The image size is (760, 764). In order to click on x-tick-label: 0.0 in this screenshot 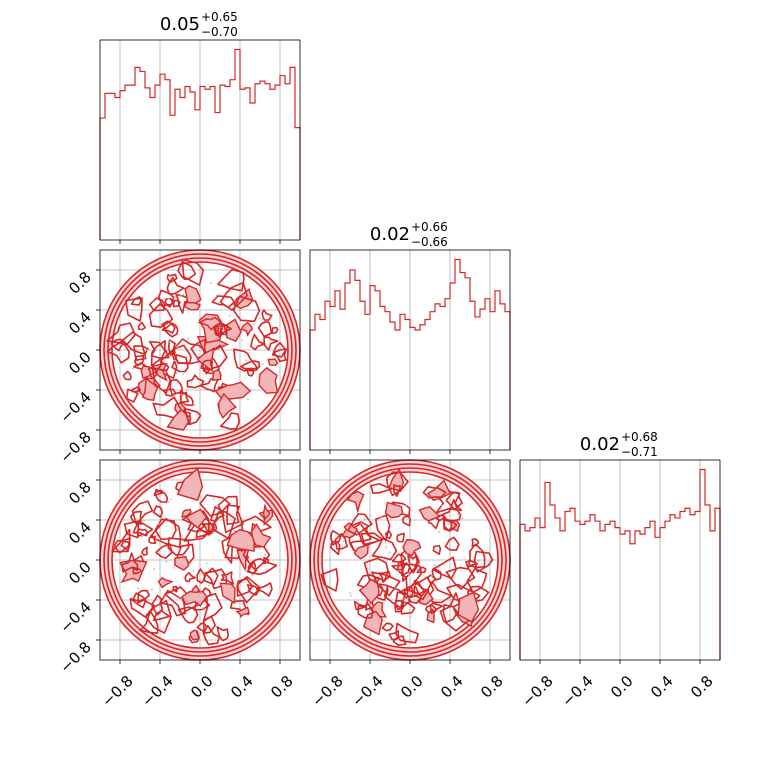, I will do `click(622, 687)`.